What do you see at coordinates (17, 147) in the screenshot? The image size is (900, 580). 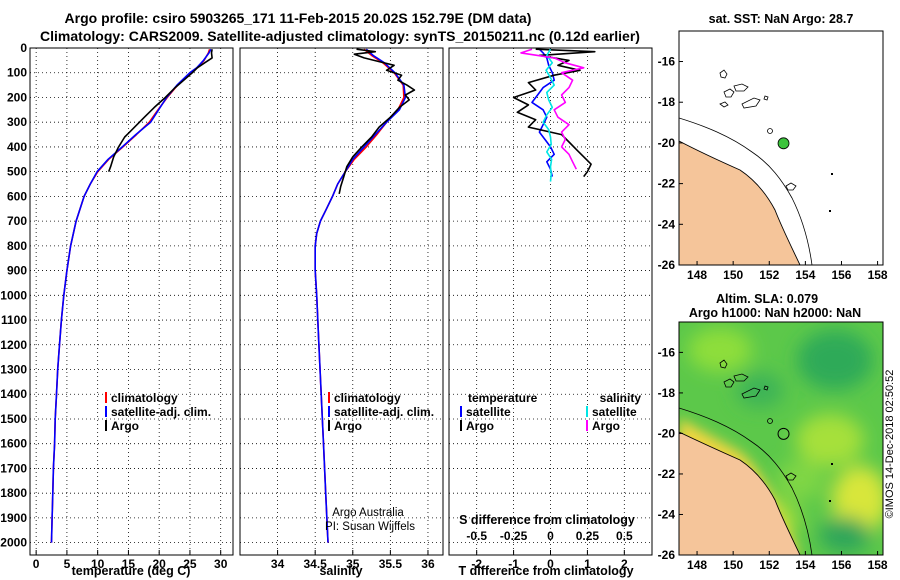 I see `depth-tick-label: 400` at bounding box center [17, 147].